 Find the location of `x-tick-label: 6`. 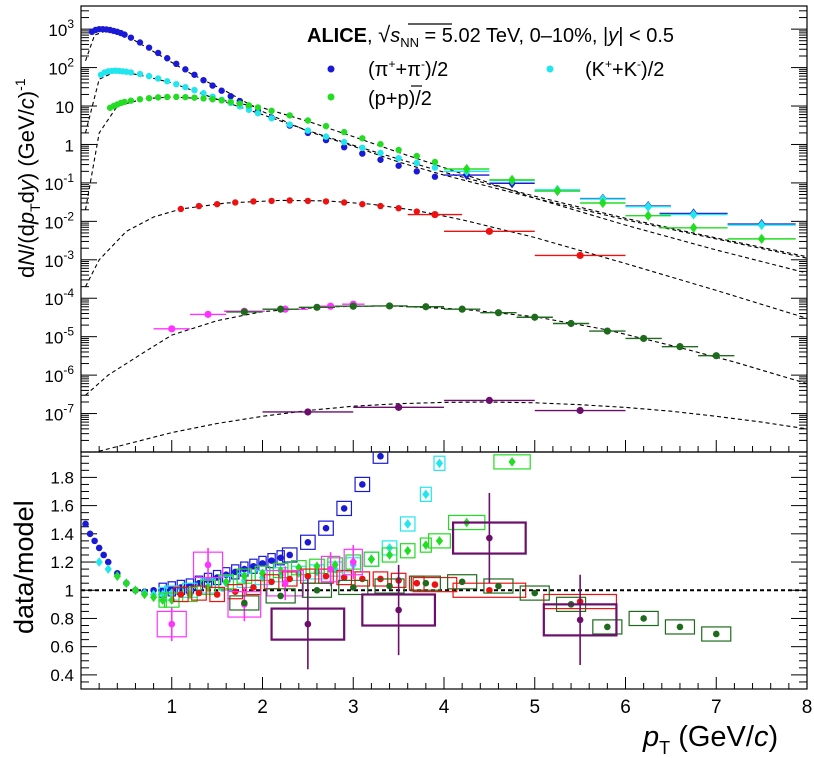

x-tick-label: 6 is located at coordinates (625, 707).